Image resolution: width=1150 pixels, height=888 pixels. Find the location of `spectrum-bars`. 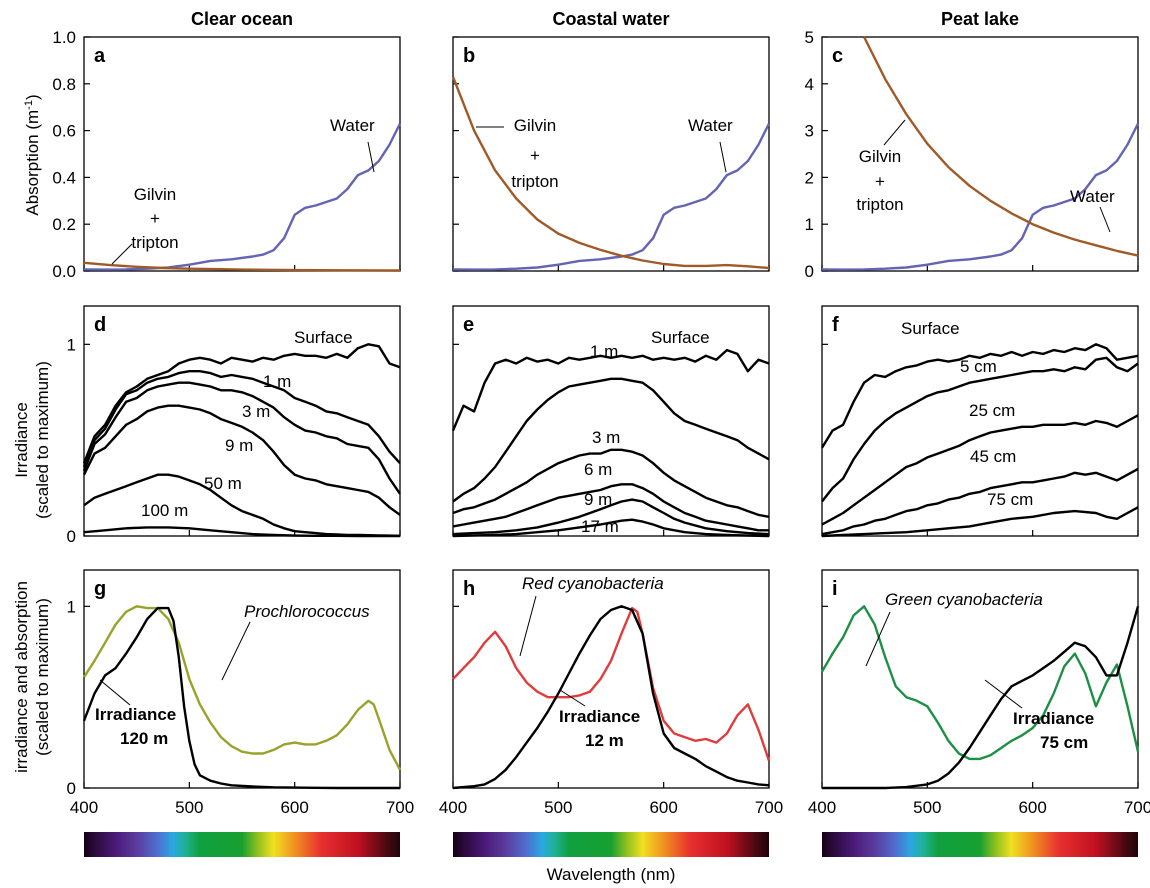

spectrum-bars is located at coordinates (611, 844).